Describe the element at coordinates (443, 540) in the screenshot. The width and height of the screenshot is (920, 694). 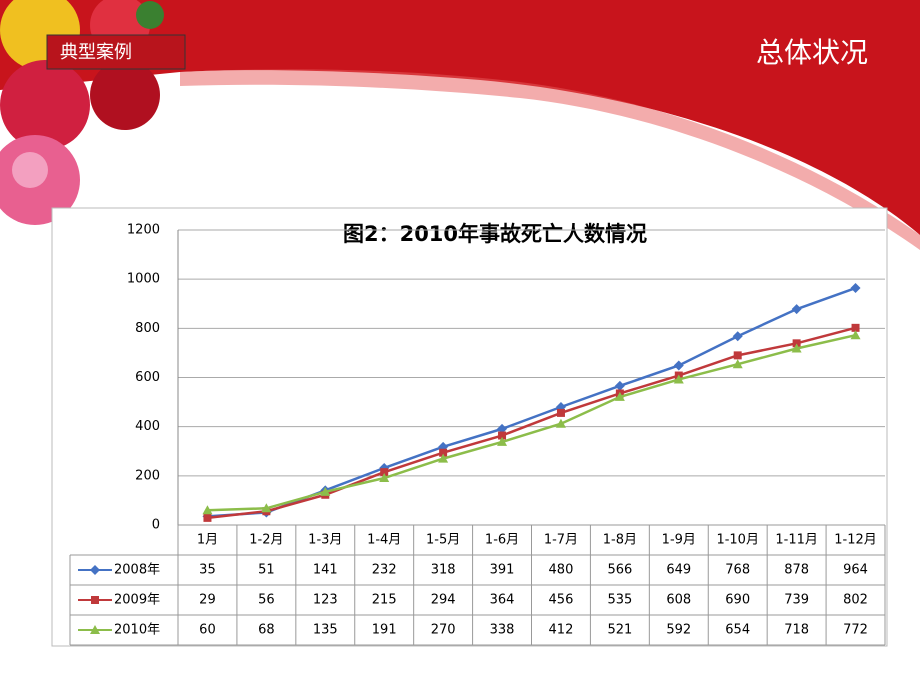
I see `x-tick-label: 1-5月` at that location.